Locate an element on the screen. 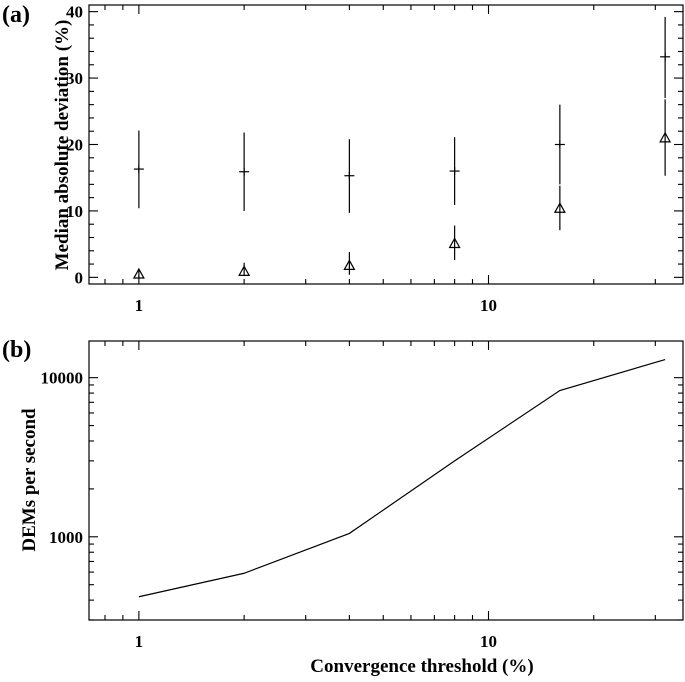 Image resolution: width=685 pixels, height=682 pixels. y-tick-label: 10000 is located at coordinates (62, 378).